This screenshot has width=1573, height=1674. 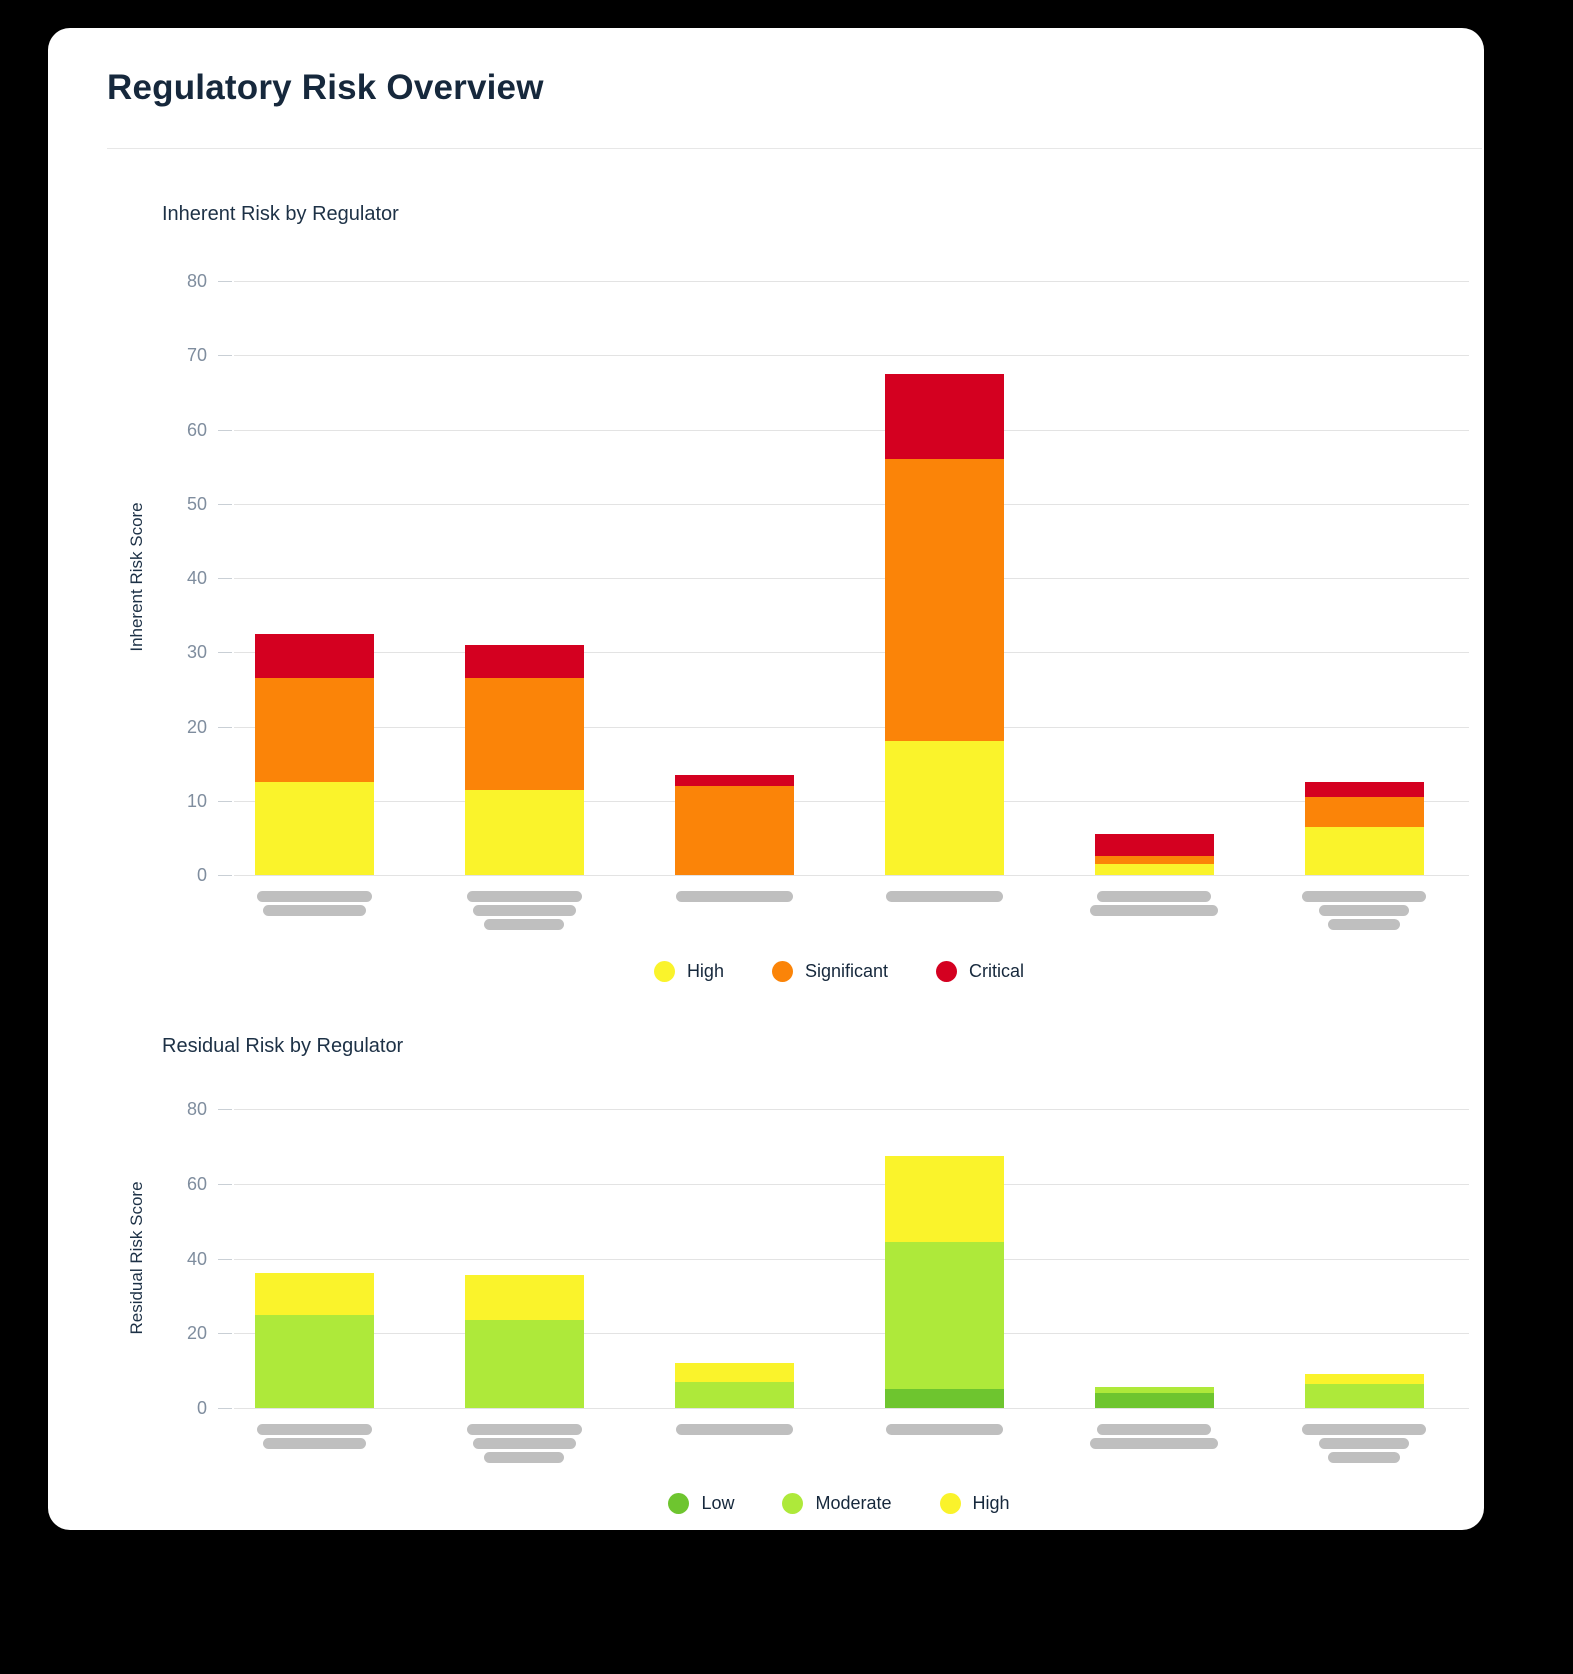 I want to click on significant-legend-dot-icon, so click(x=782, y=971).